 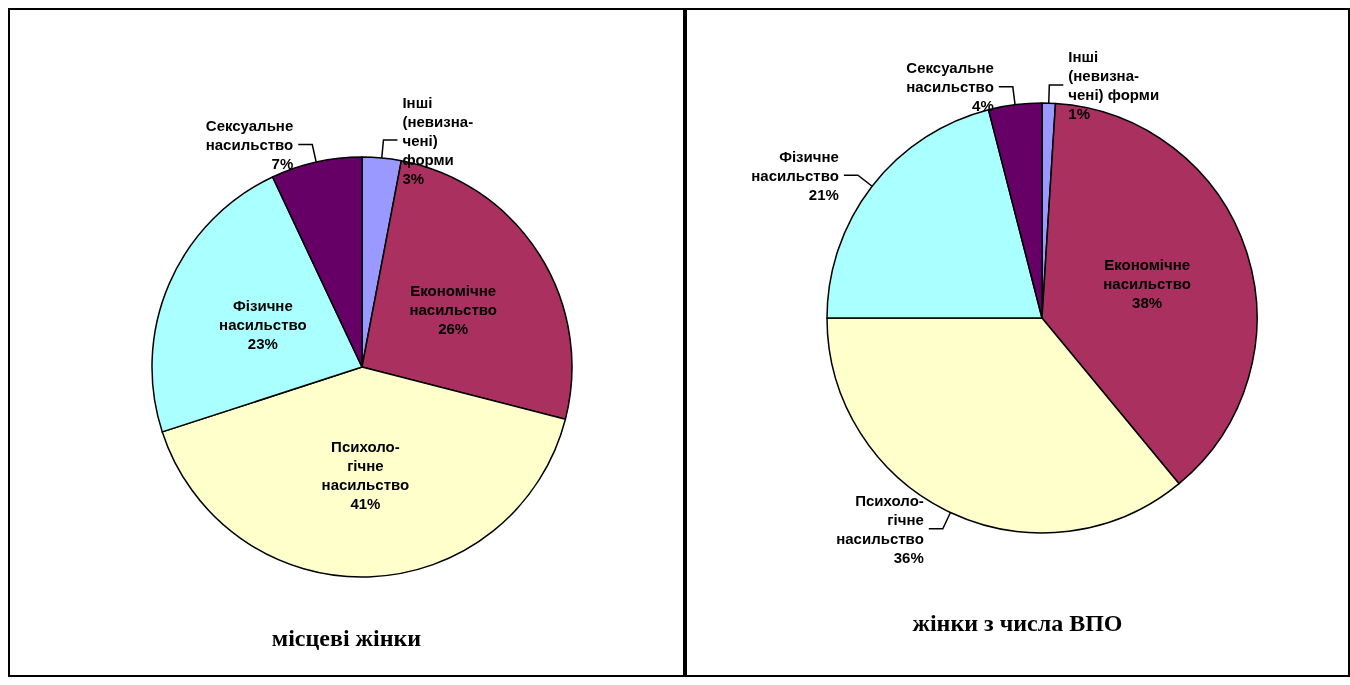 What do you see at coordinates (453, 328) in the screenshot?
I see `data-label: 26%` at bounding box center [453, 328].